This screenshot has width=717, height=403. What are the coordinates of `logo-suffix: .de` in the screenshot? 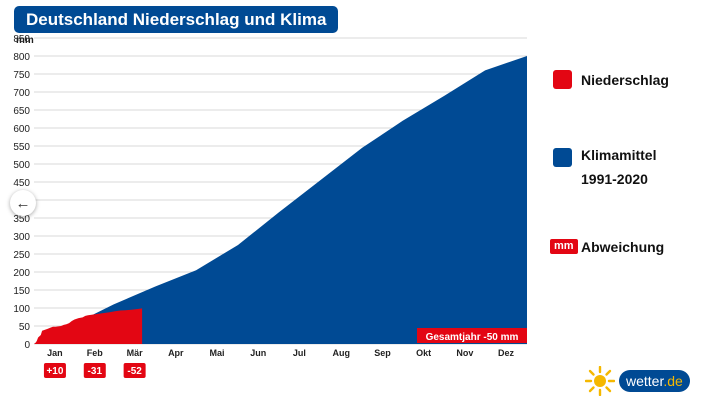 It's located at (673, 381).